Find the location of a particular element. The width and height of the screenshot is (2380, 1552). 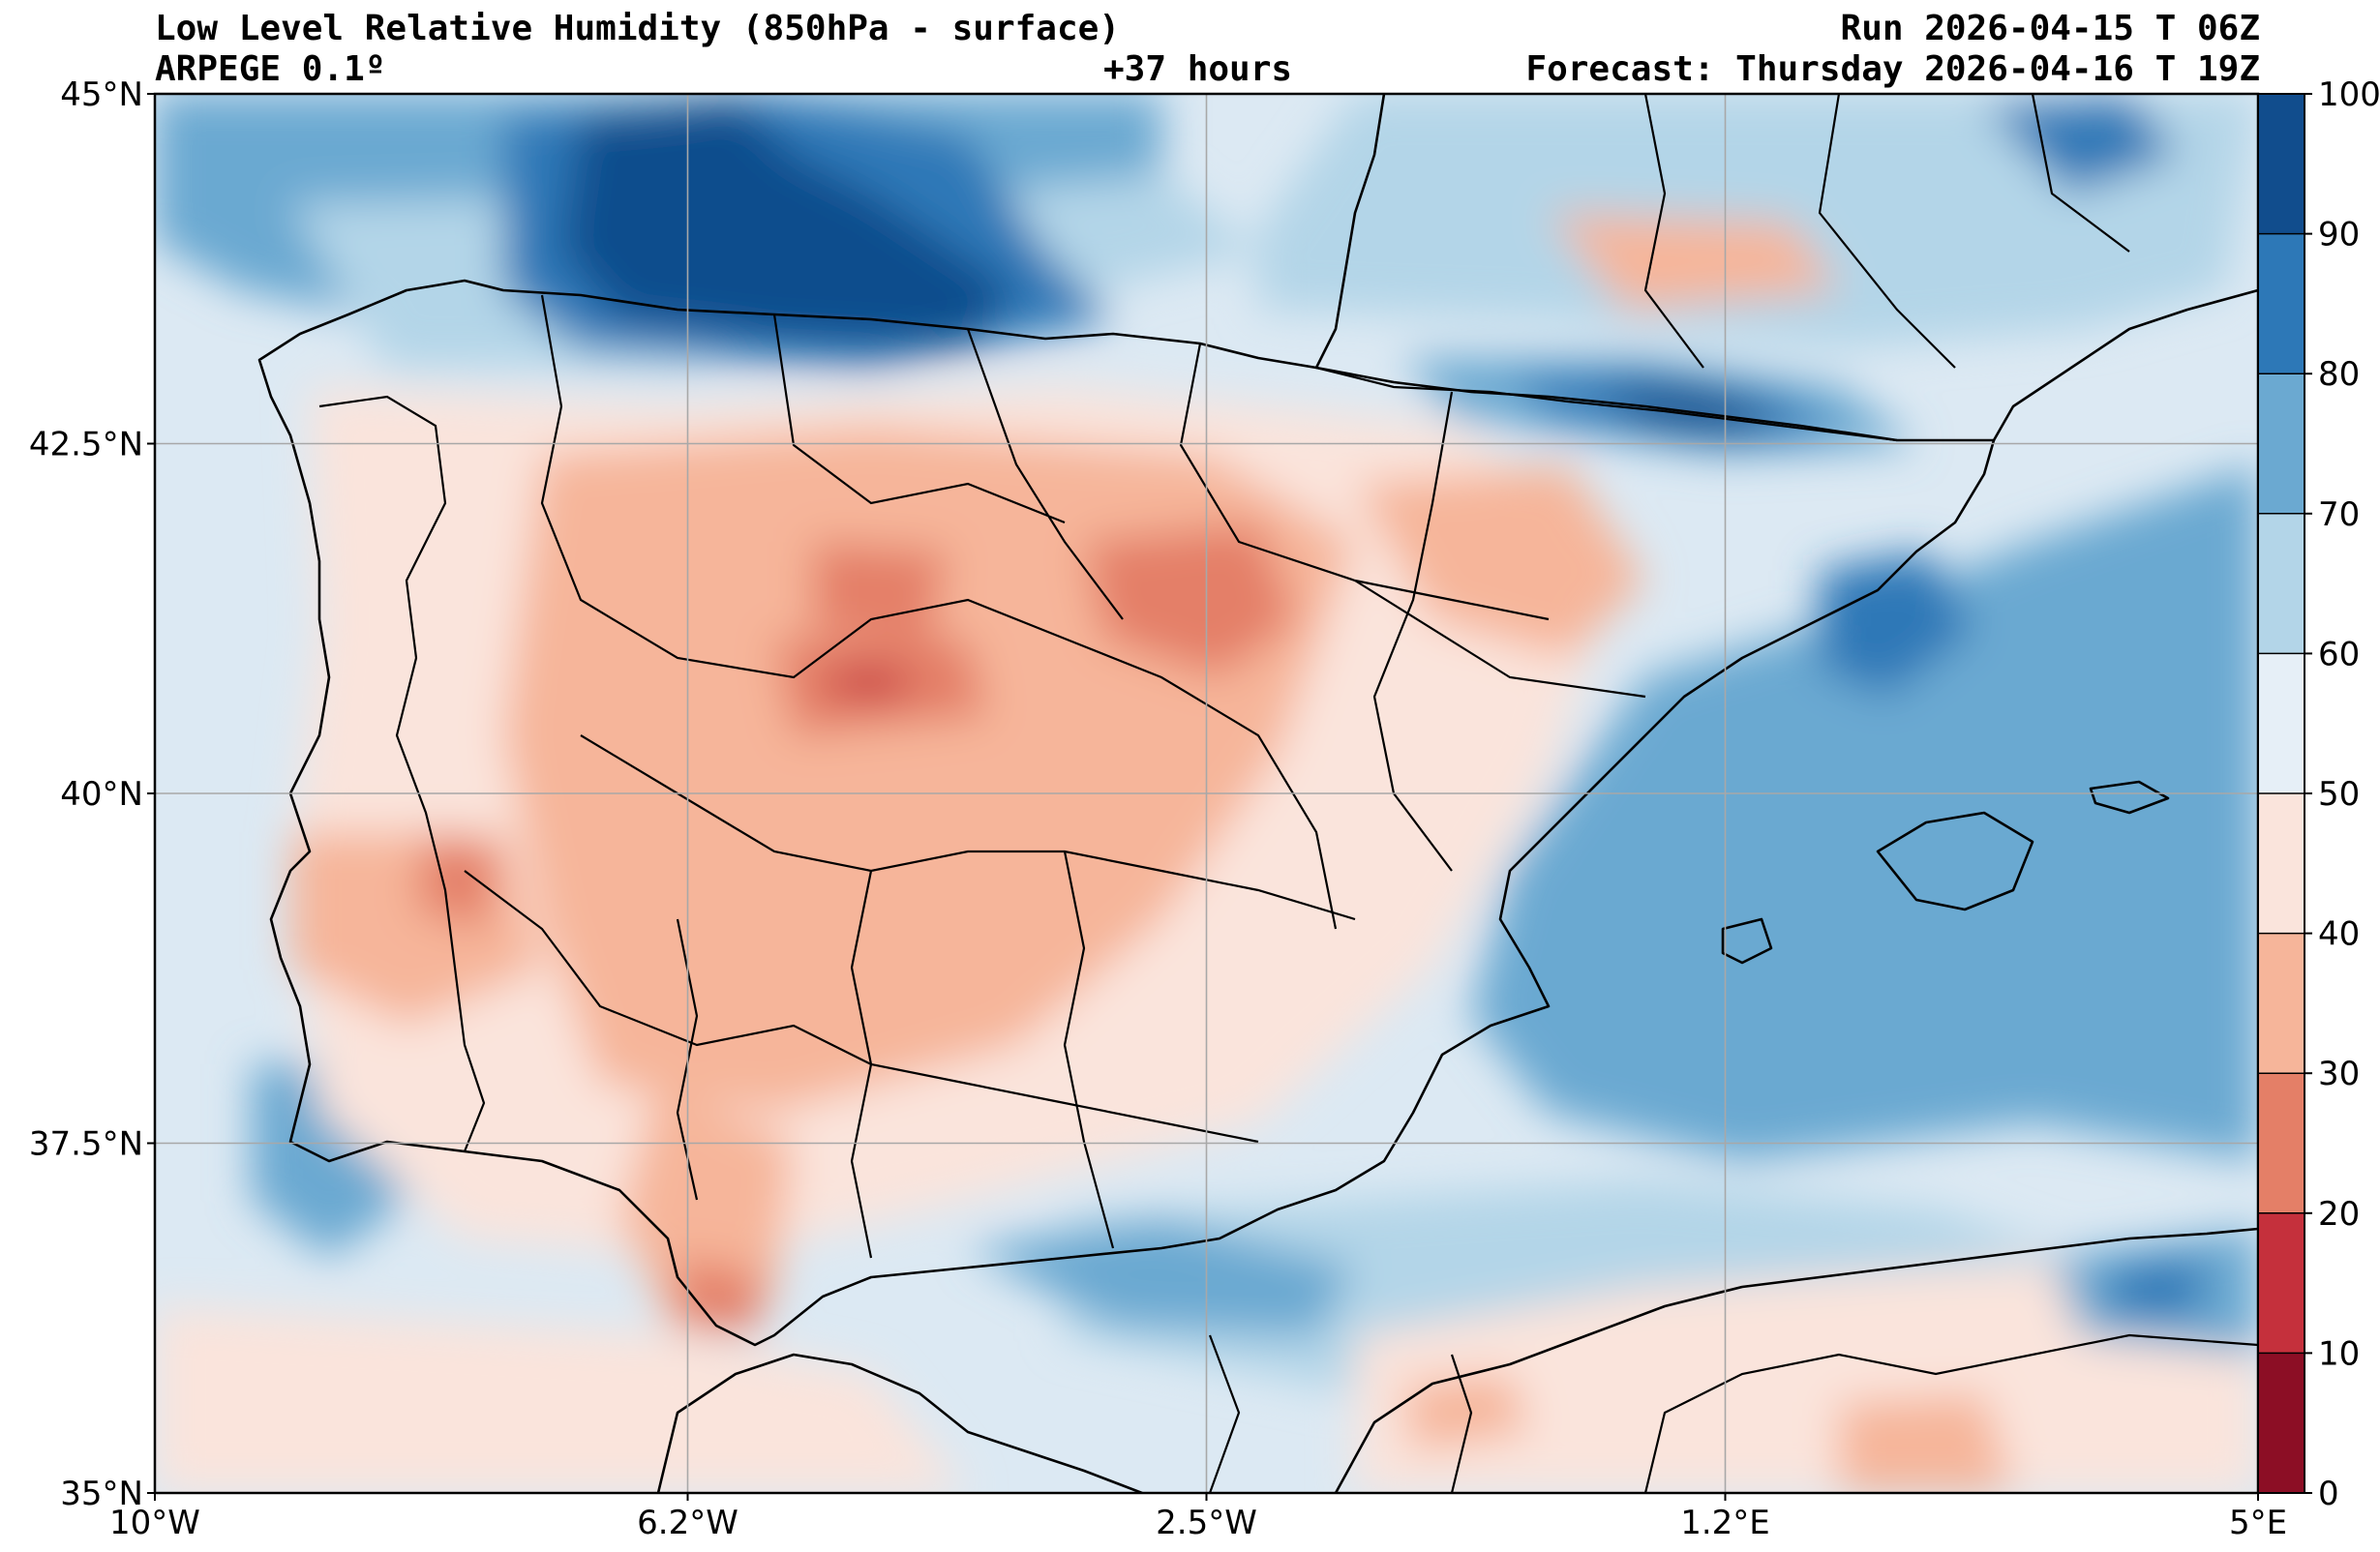

run-label: Run 2026-04-15 T 06Z is located at coordinates (2050, 29).